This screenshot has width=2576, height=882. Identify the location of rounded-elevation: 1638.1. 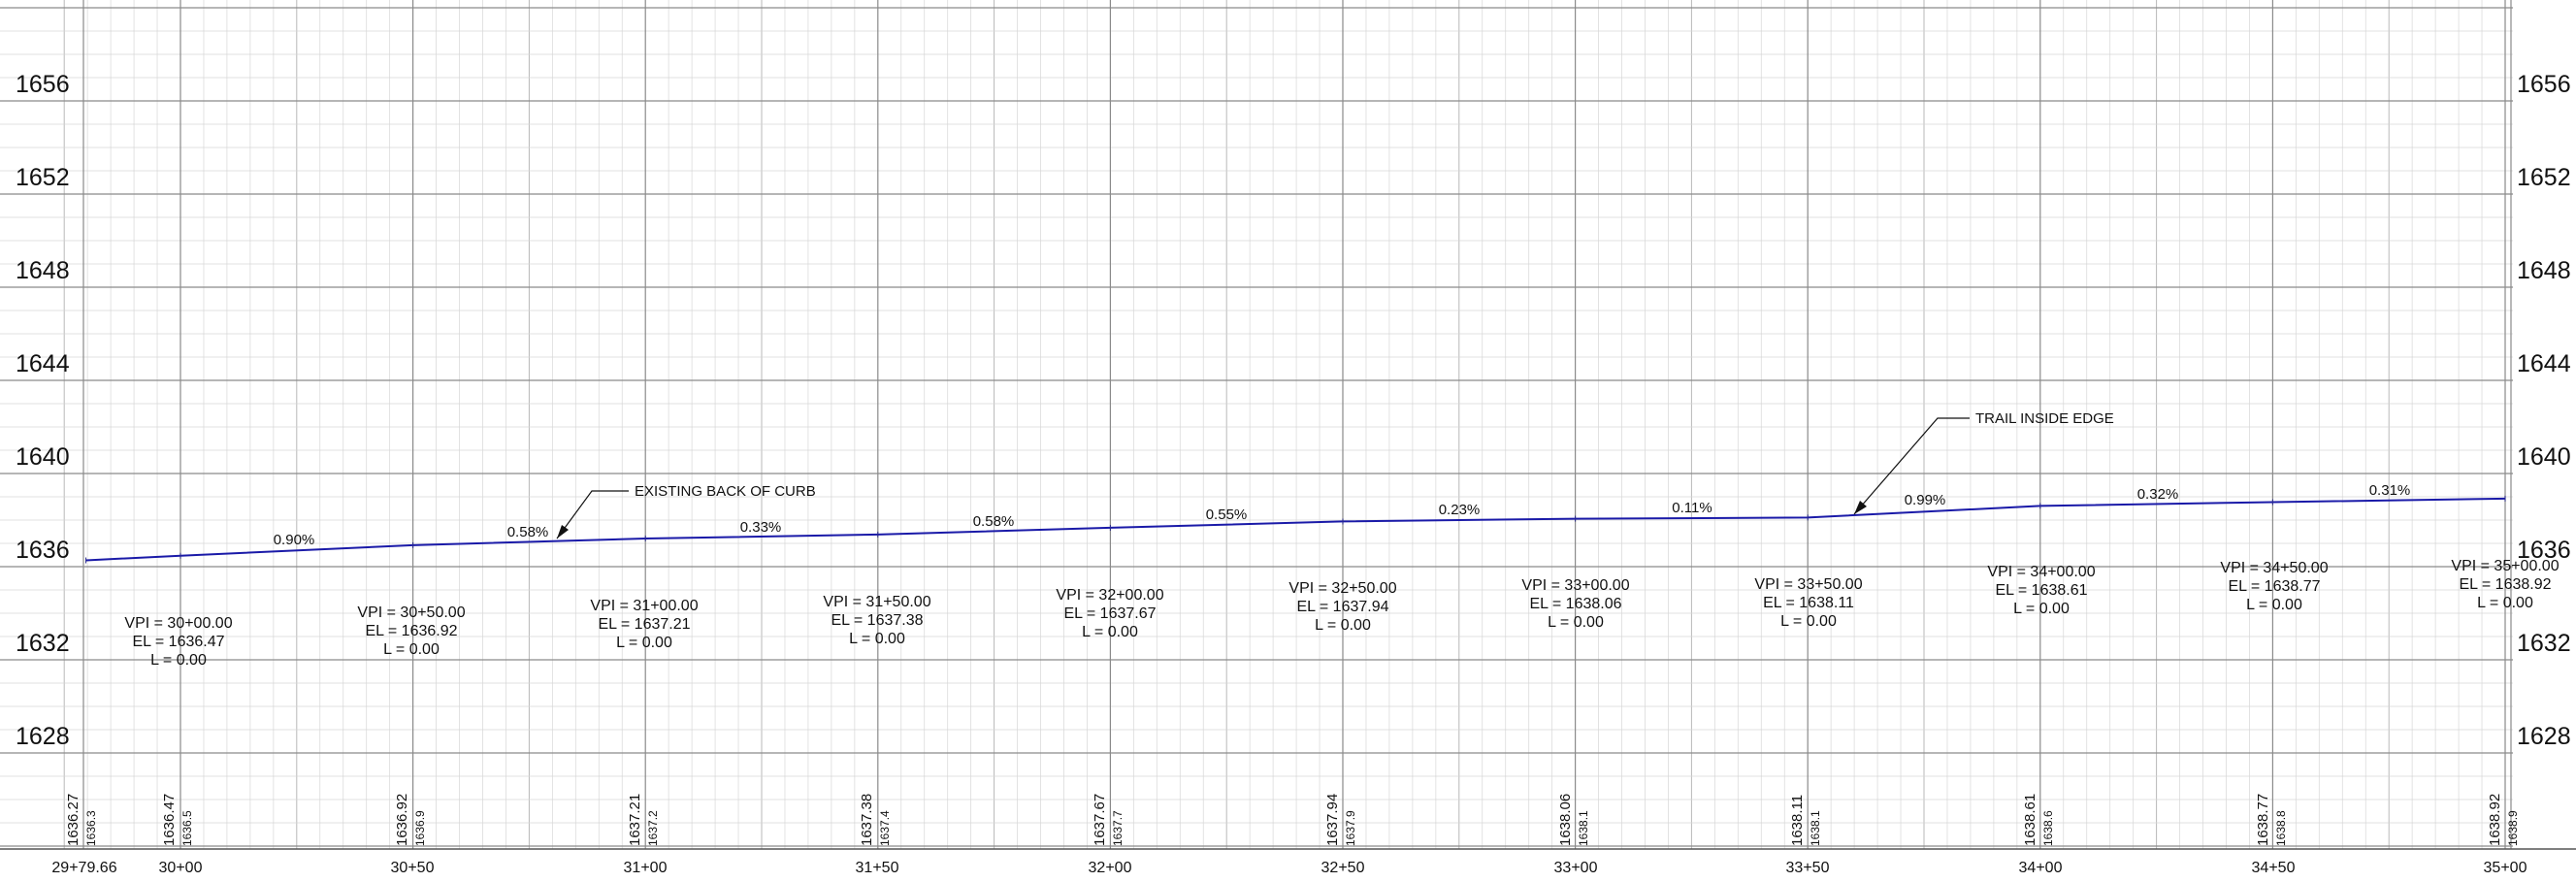
(1815, 828).